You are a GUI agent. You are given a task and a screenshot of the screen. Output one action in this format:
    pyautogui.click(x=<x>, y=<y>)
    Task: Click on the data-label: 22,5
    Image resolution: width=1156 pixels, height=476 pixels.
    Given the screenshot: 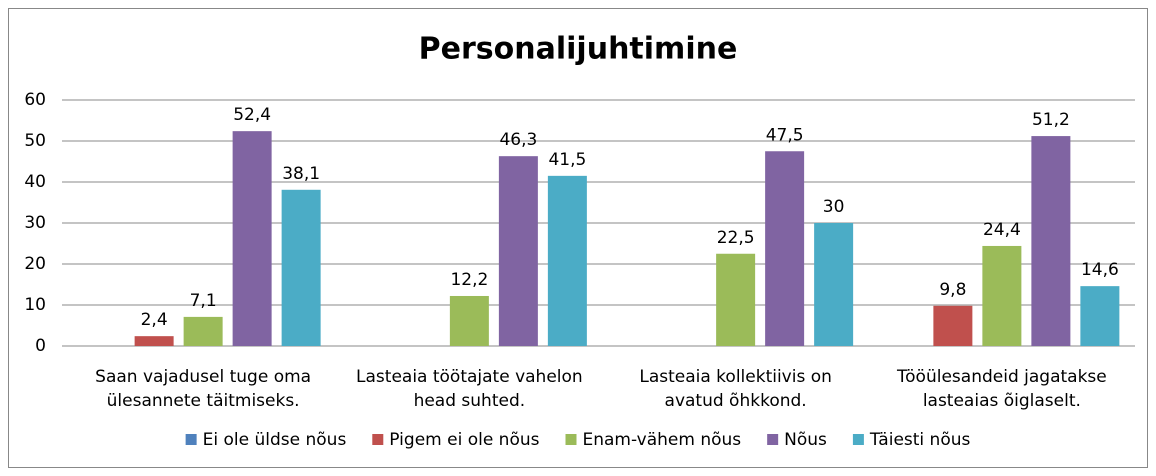 What is the action you would take?
    pyautogui.click(x=736, y=238)
    